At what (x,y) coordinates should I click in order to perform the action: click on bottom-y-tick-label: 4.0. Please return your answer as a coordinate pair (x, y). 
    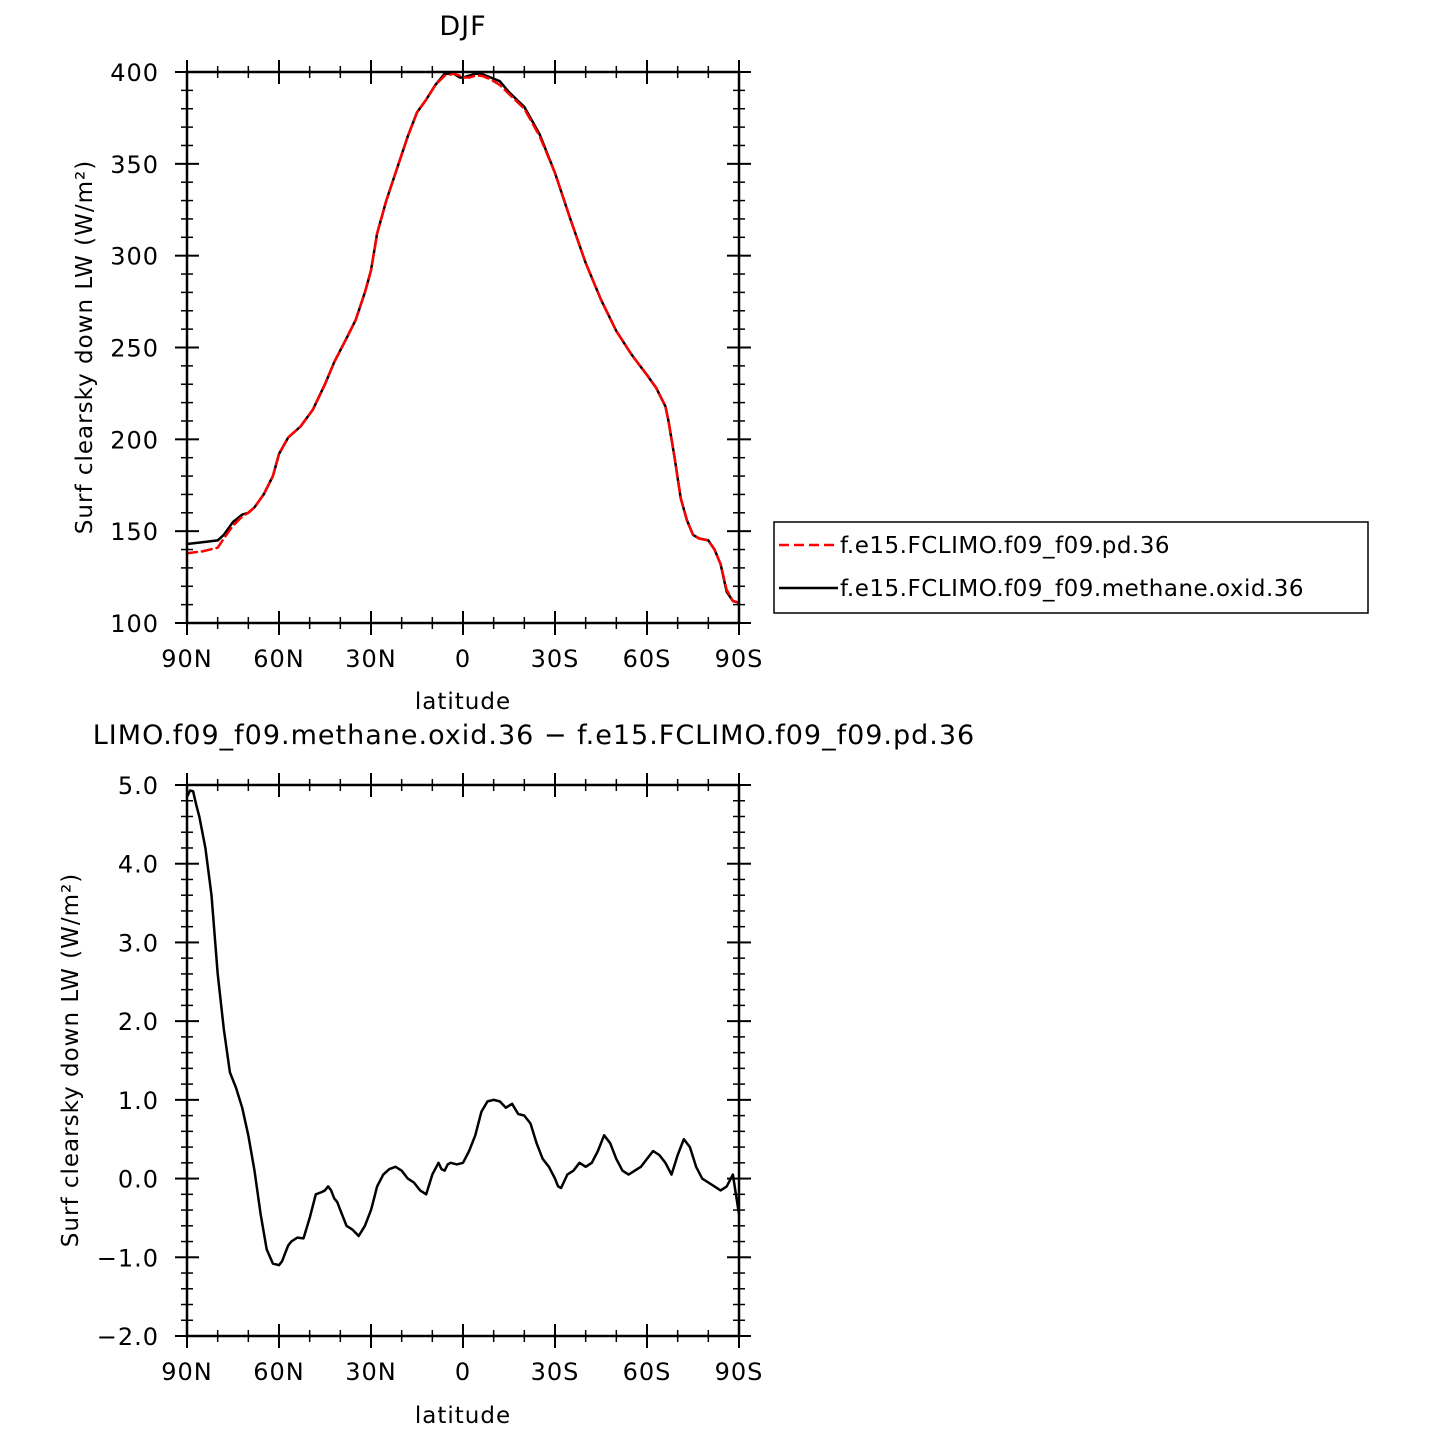
    Looking at the image, I should click on (138, 865).